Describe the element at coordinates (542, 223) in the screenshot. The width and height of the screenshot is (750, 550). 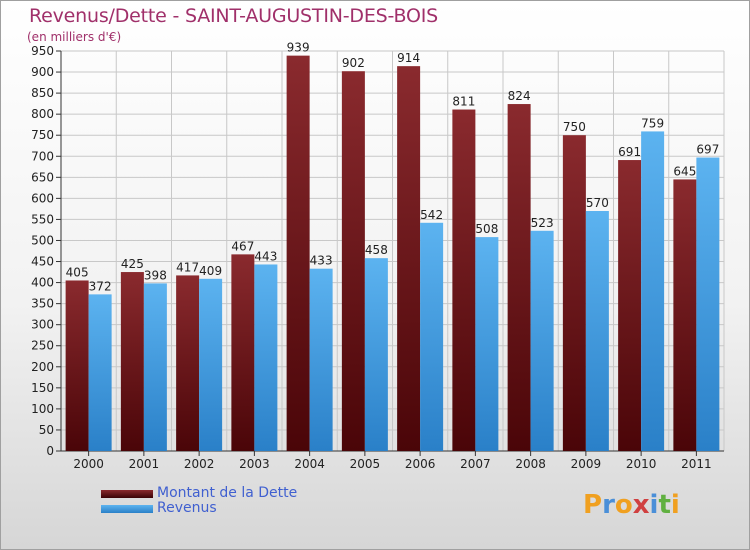
I see `data-label-revenus: 523` at that location.